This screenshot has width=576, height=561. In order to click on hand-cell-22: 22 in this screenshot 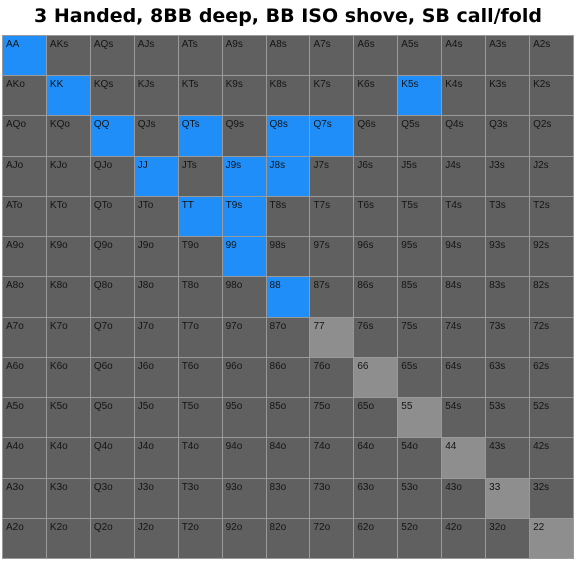, I will do `click(551, 538)`.